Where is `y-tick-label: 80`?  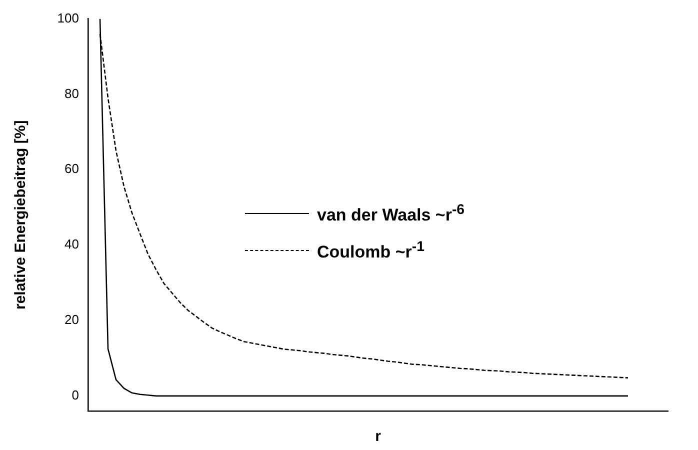
y-tick-label: 80 is located at coordinates (71, 93).